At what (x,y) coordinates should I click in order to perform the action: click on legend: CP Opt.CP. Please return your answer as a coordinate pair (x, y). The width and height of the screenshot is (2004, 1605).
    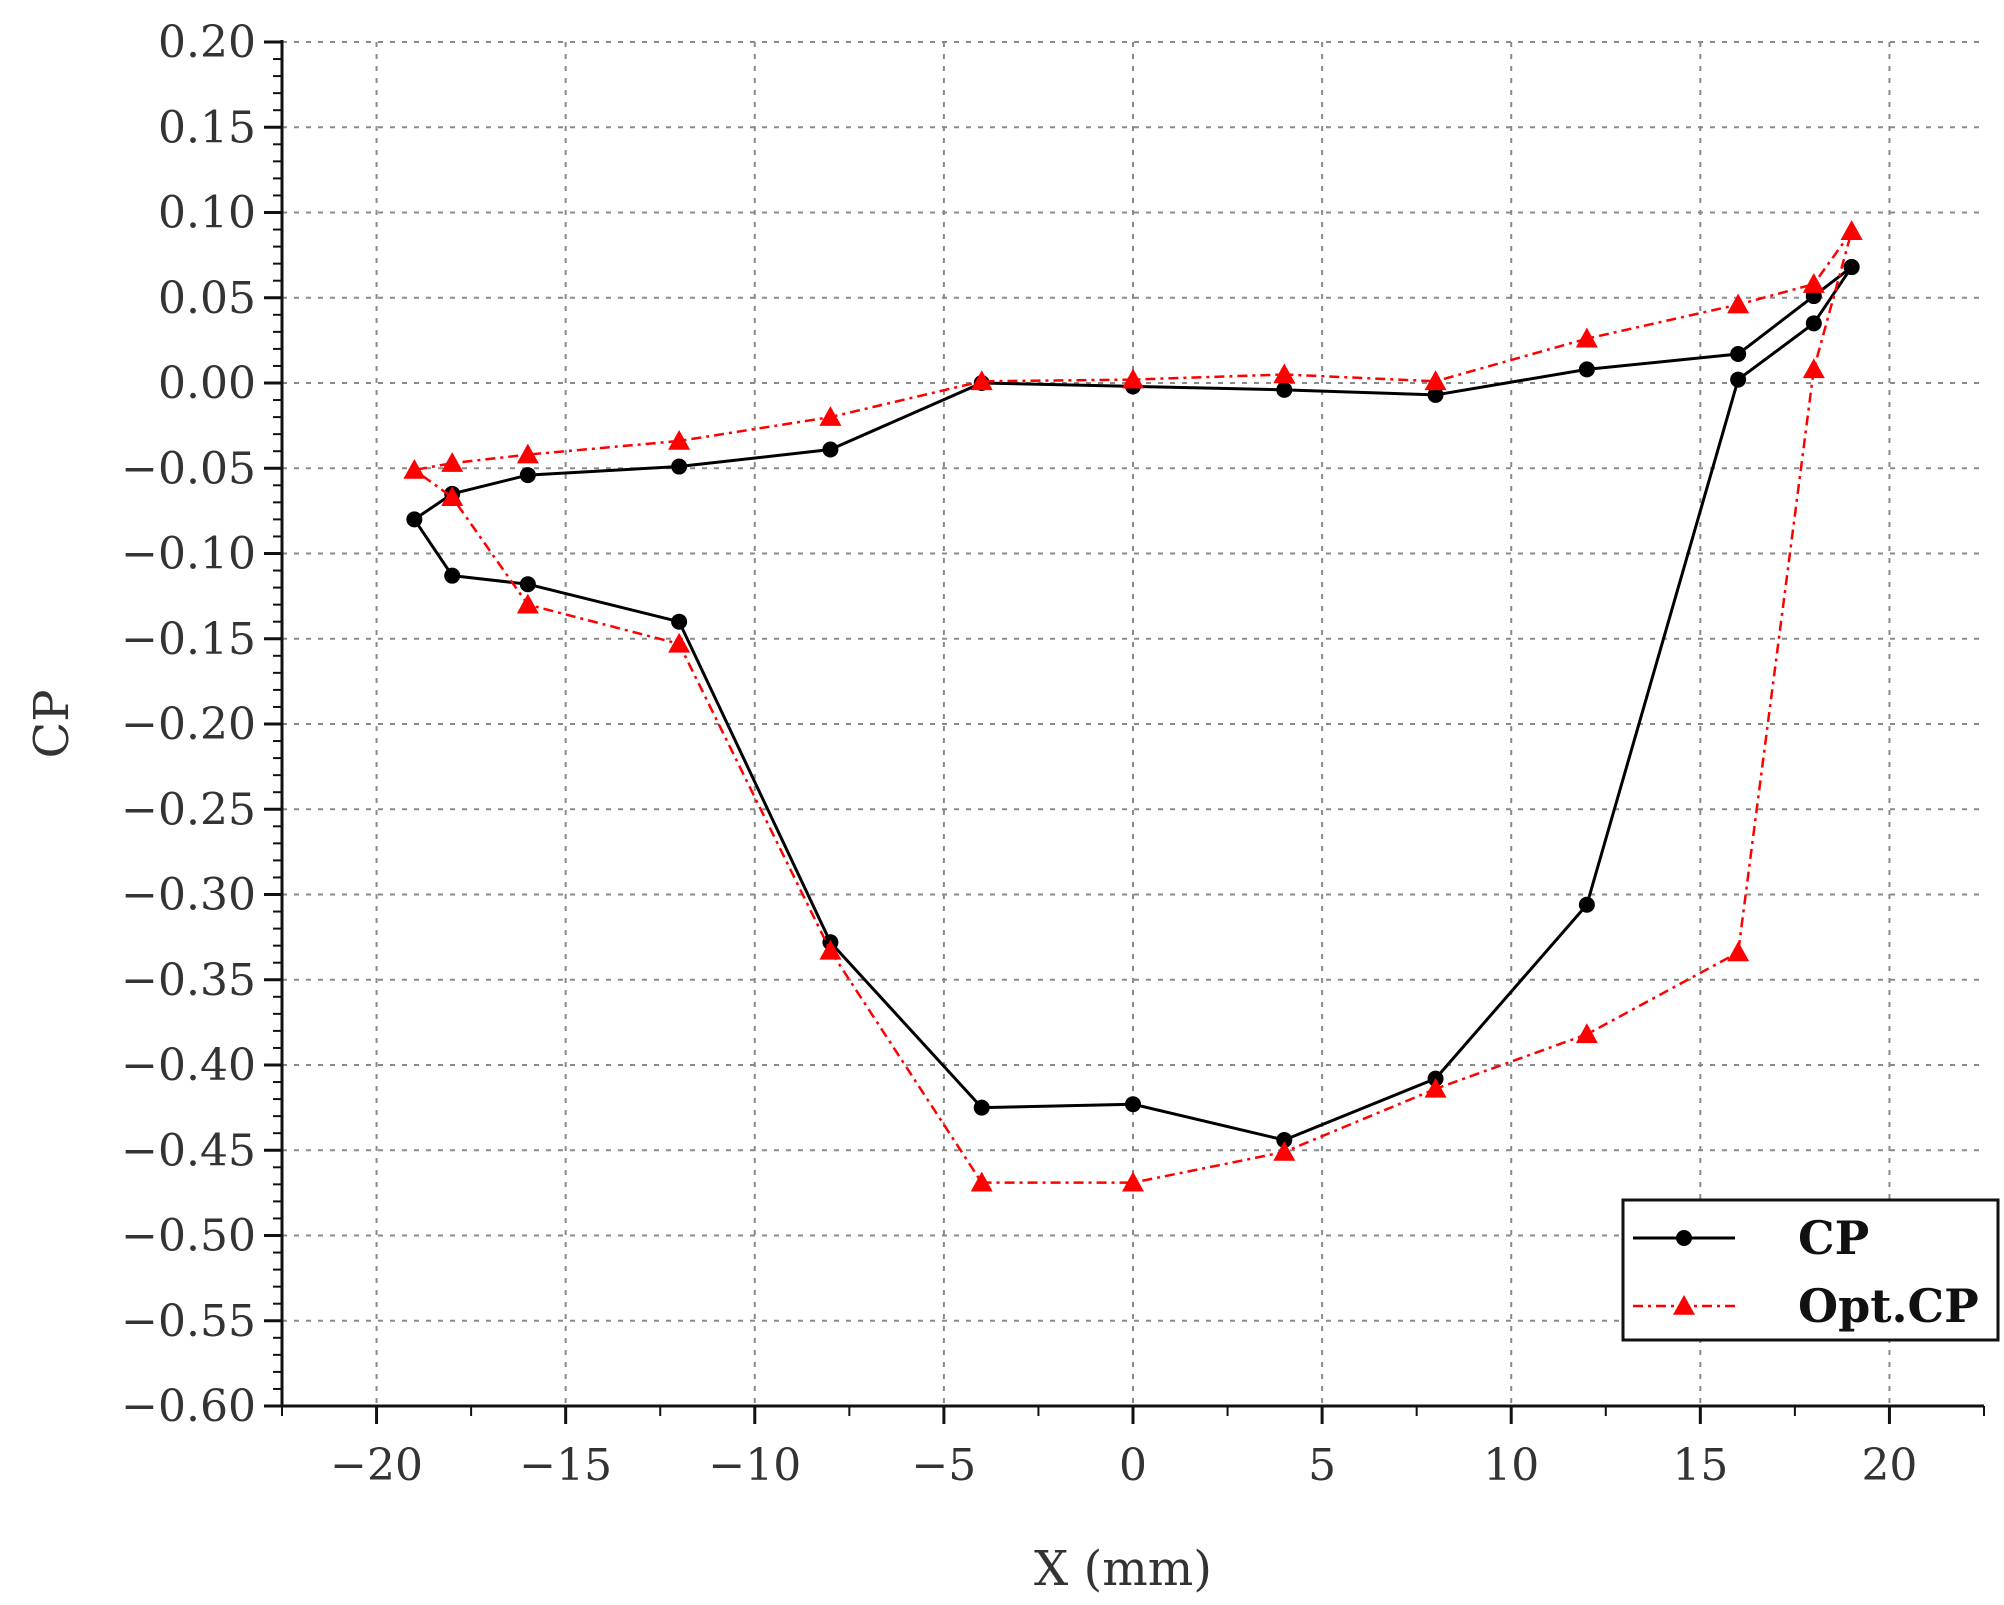
    Looking at the image, I should click on (1810, 1270).